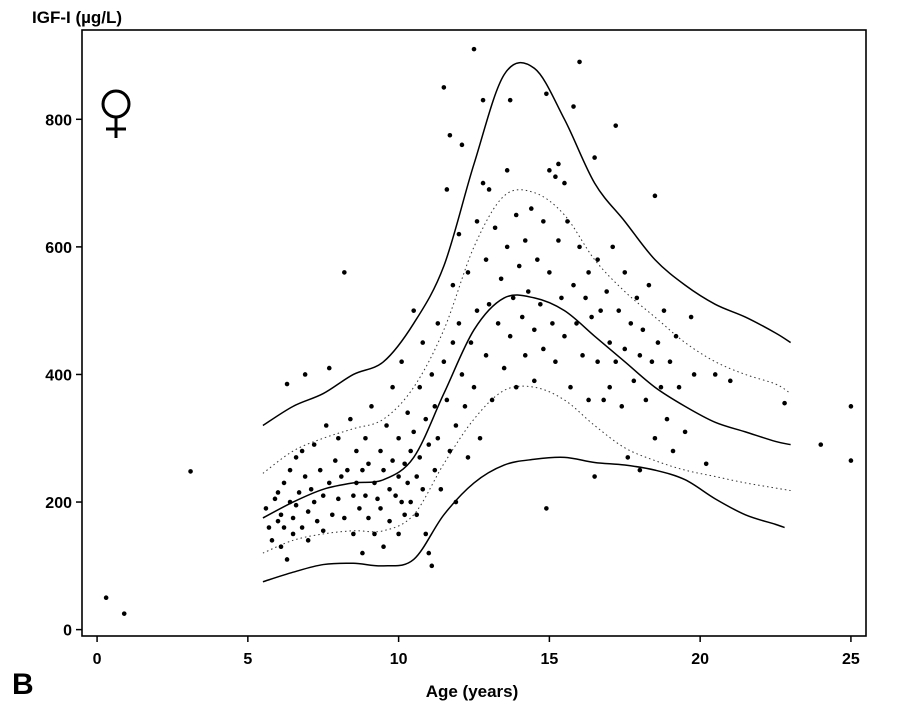 This screenshot has height=720, width=924. Describe the element at coordinates (23, 684) in the screenshot. I see `panel-label: B` at that location.